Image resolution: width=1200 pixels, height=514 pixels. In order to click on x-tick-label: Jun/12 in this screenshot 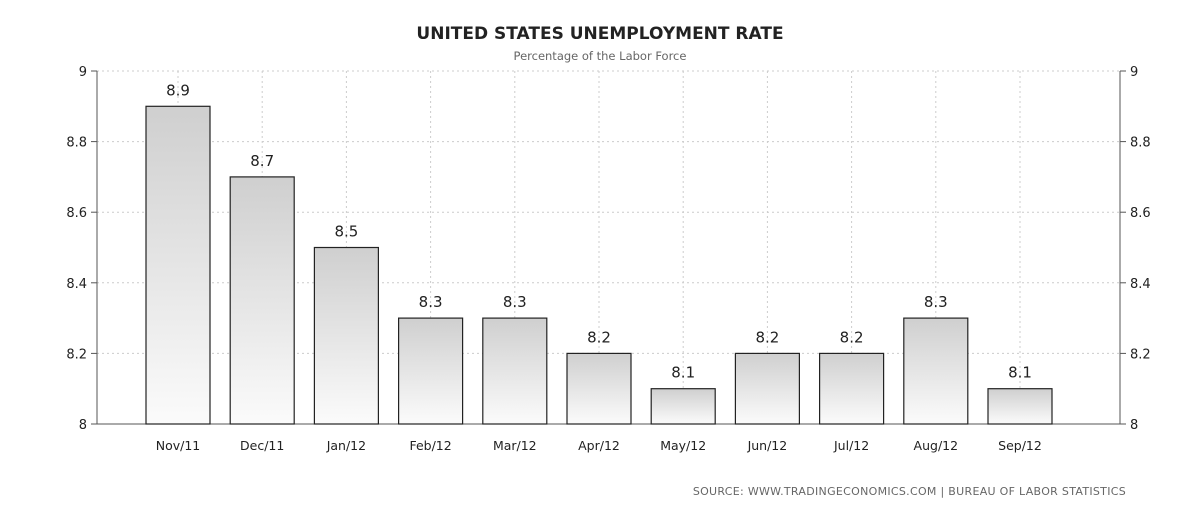, I will do `click(767, 445)`.